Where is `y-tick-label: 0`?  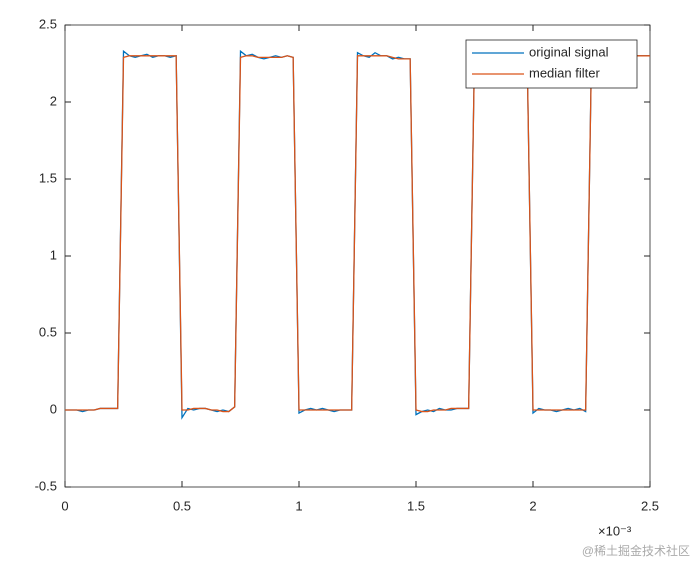
y-tick-label: 0 is located at coordinates (53, 408).